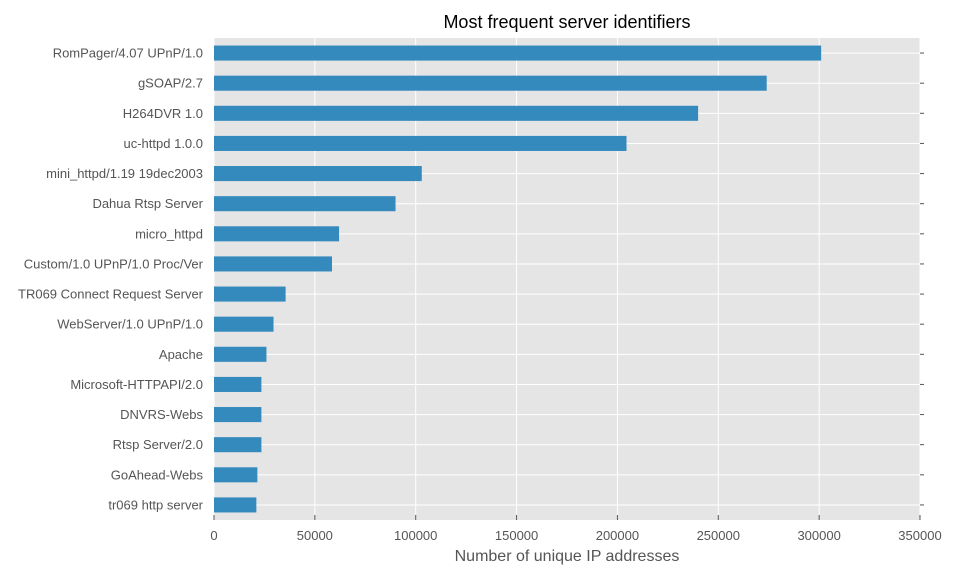  Describe the element at coordinates (163, 113) in the screenshot. I see `y-tick-label: H264DVR 1.0` at that location.